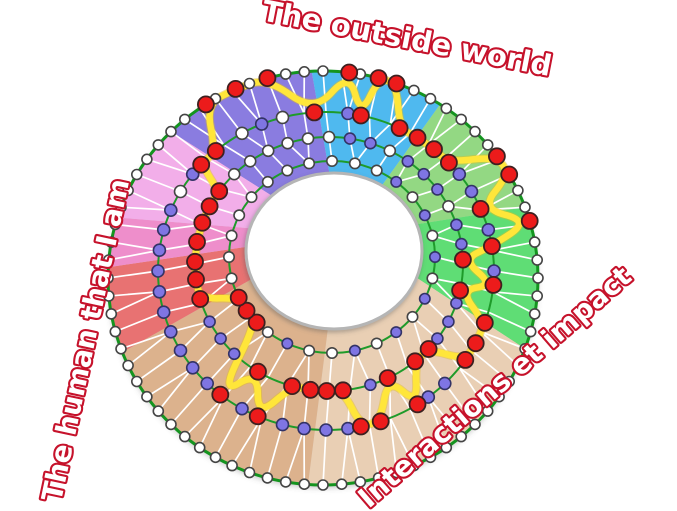 The height and width of the screenshot is (511, 677). What do you see at coordinates (477, 278) in the screenshot?
I see `sector-green` at bounding box center [477, 278].